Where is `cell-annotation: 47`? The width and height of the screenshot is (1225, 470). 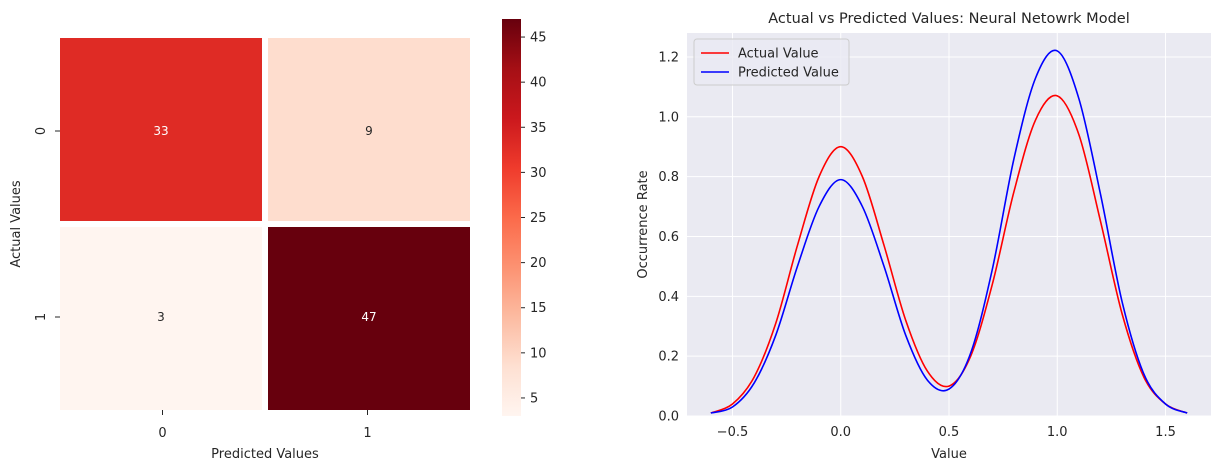 cell-annotation: 47 is located at coordinates (368, 317).